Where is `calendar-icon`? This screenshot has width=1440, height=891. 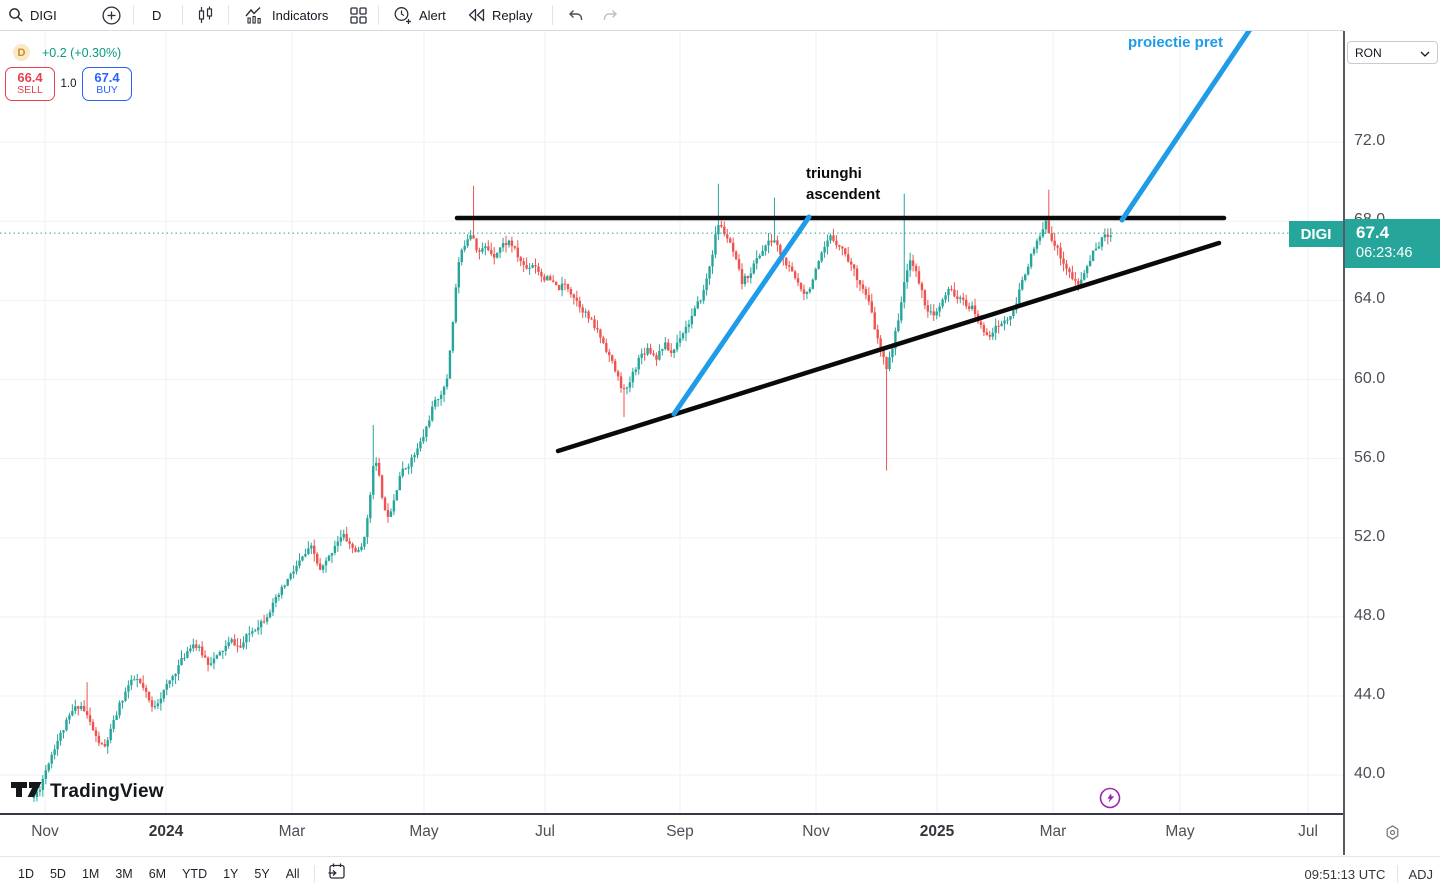 calendar-icon is located at coordinates (337, 874).